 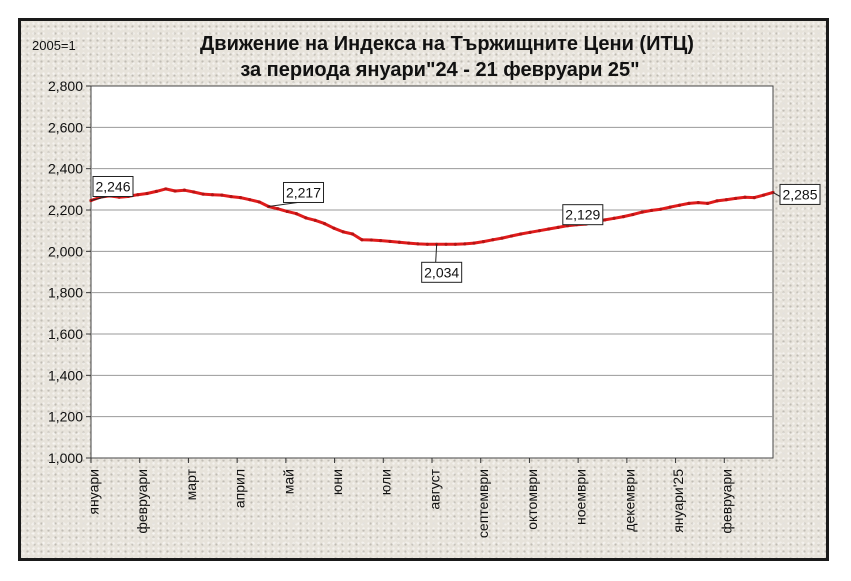 I want to click on y-tick-label: 2,200, so click(x=65, y=210).